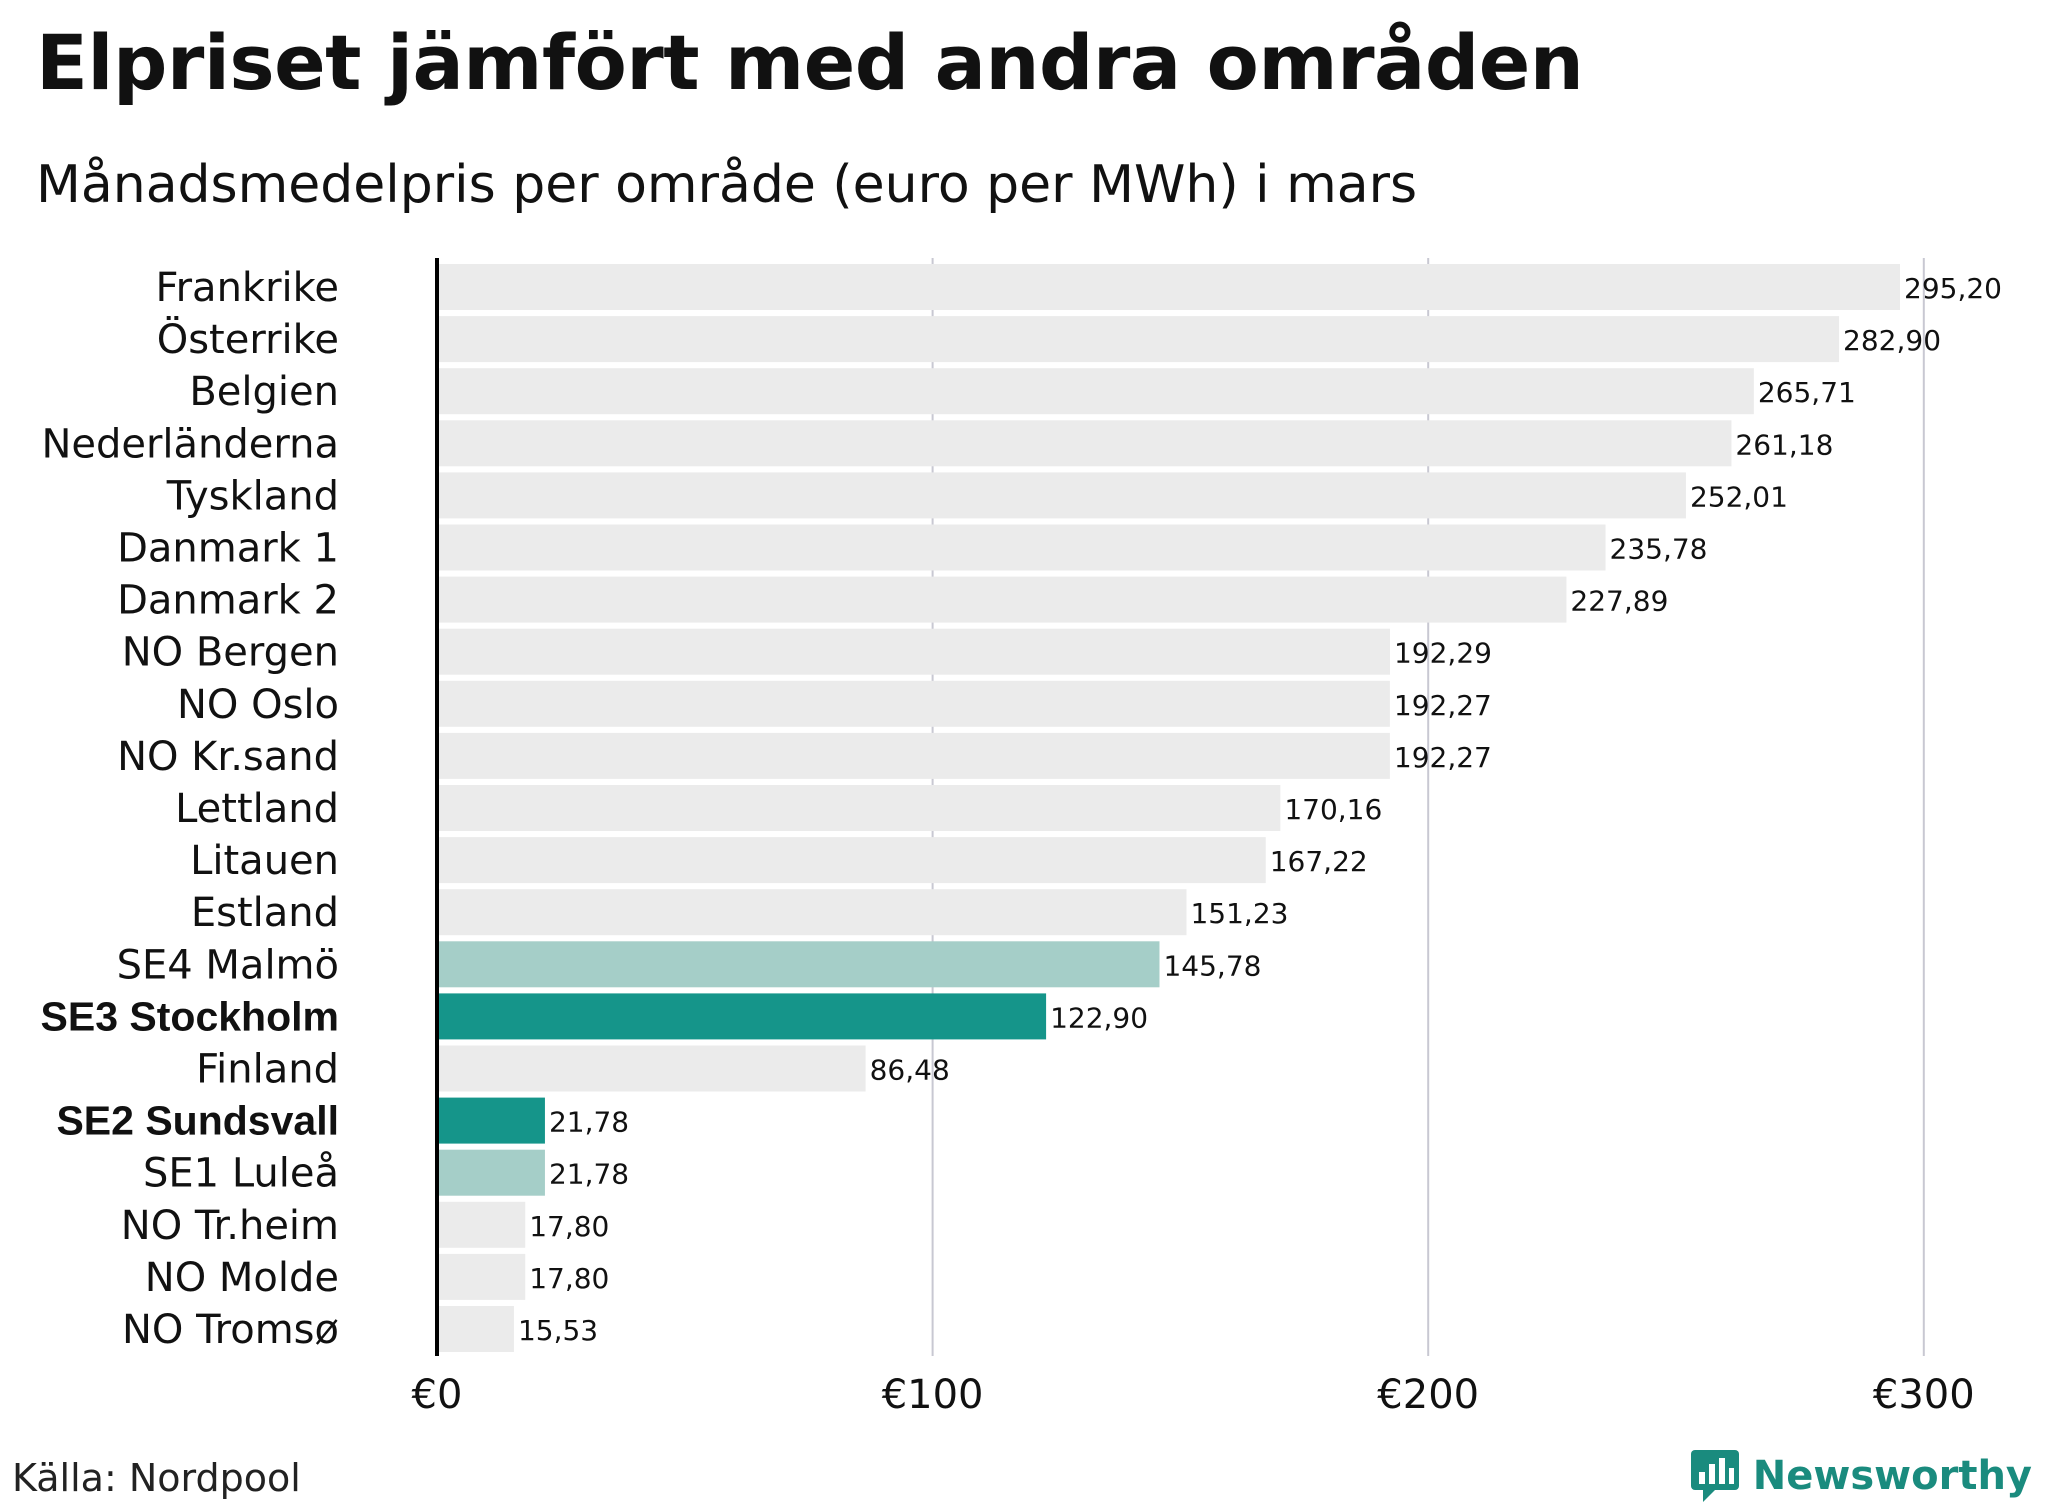  Describe the element at coordinates (1953, 288) in the screenshot. I see `value-label: 295,20` at that location.